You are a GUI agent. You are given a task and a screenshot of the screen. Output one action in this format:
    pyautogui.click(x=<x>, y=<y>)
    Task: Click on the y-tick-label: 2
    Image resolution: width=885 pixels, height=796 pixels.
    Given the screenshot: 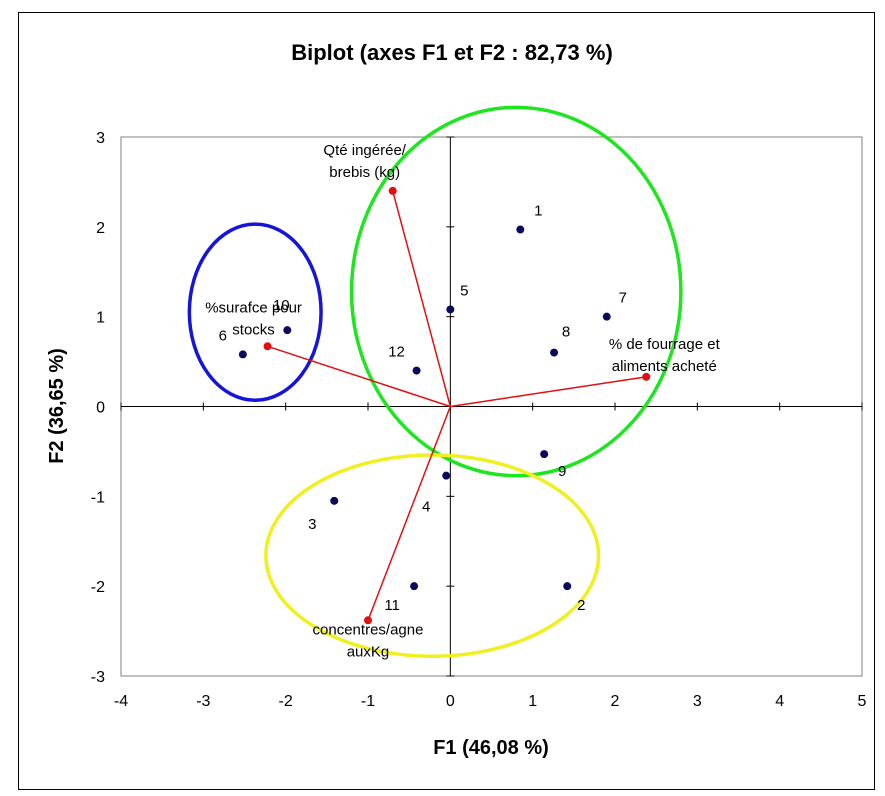 What is the action you would take?
    pyautogui.click(x=100, y=228)
    